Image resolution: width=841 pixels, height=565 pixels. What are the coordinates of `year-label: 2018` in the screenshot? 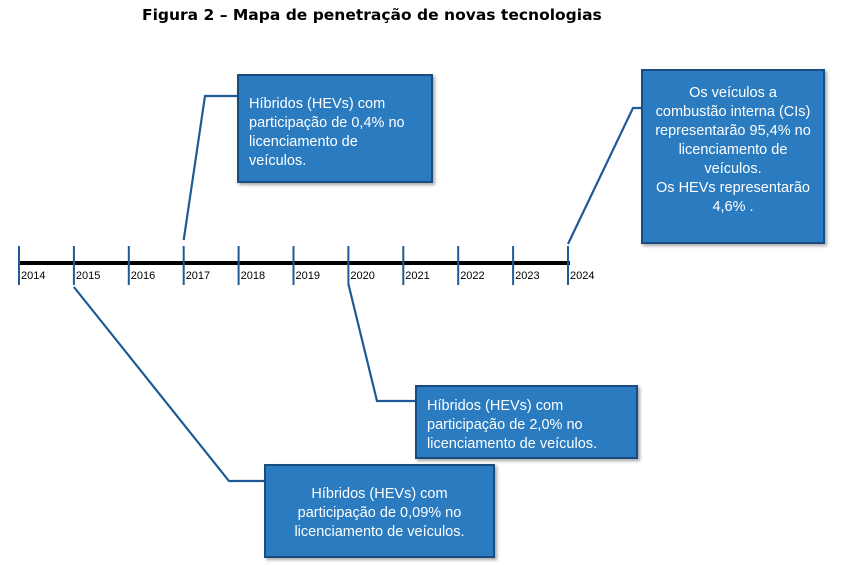 It's located at (253, 276).